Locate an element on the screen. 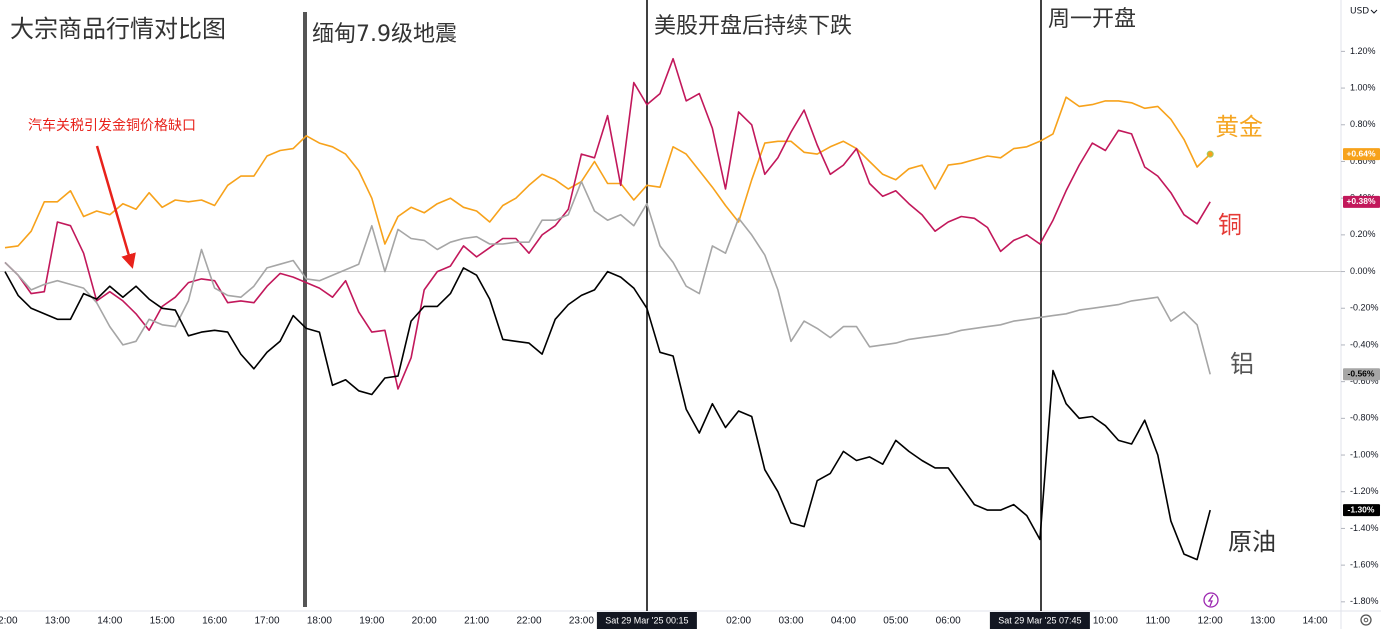  settings-icon is located at coordinates (1366, 620).